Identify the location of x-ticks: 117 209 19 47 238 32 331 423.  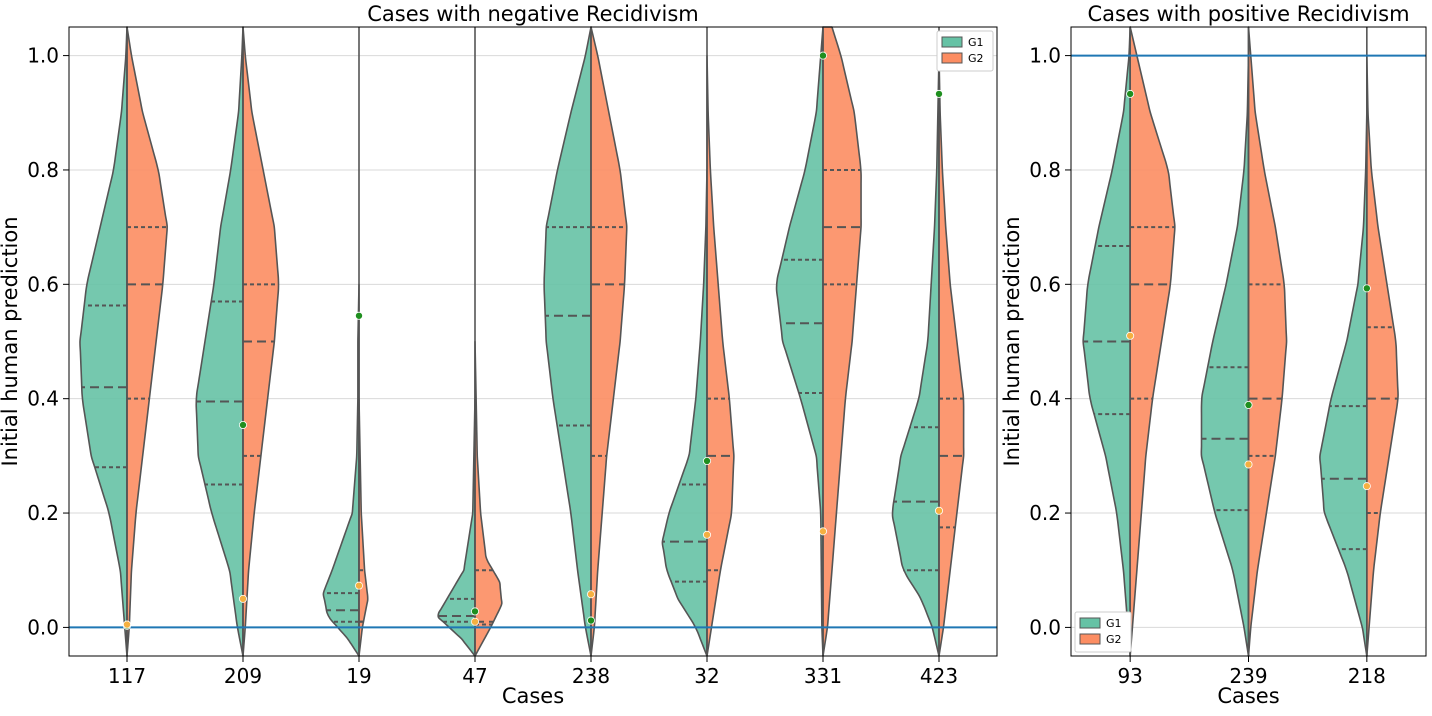
(533, 672).